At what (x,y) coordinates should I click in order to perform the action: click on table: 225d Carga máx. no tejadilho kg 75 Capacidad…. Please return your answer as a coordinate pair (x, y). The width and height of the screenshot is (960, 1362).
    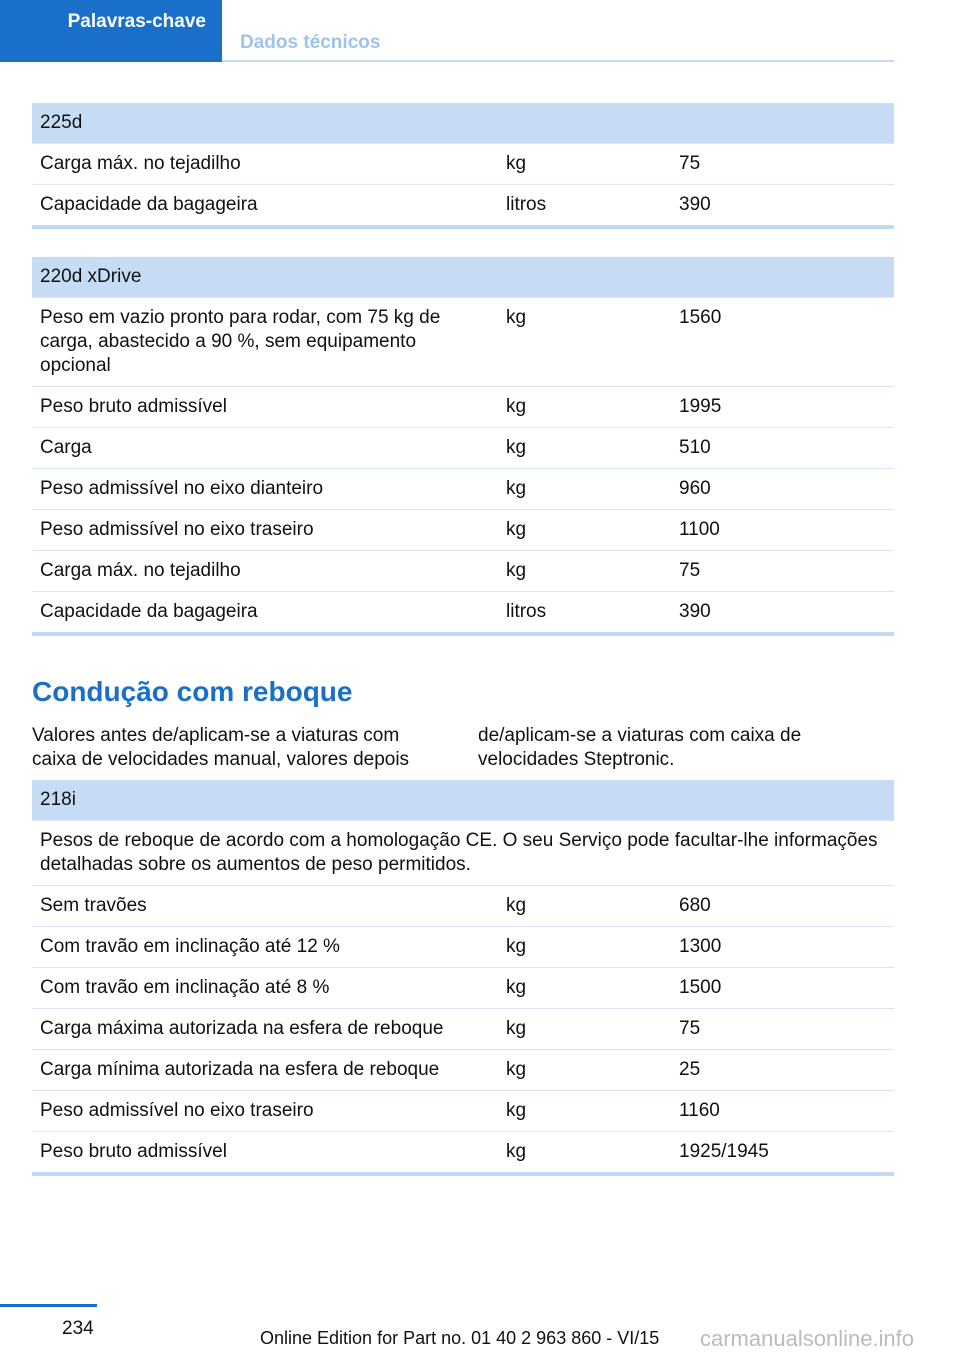
    Looking at the image, I should click on (463, 166).